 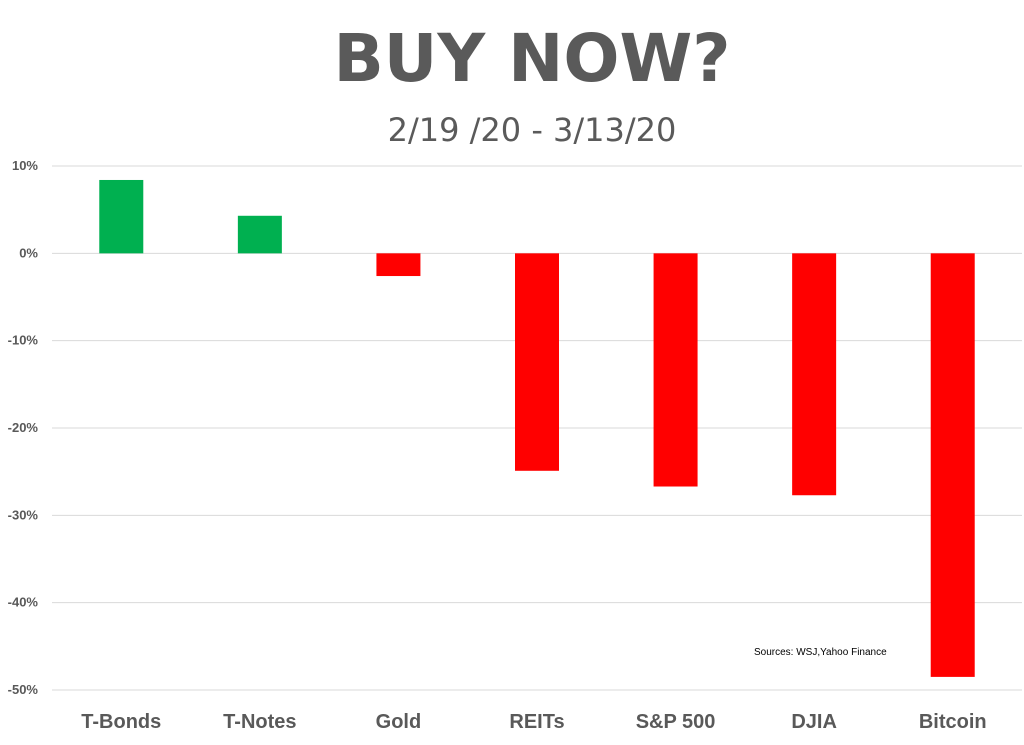 What do you see at coordinates (398, 265) in the screenshot?
I see `bar-gold` at bounding box center [398, 265].